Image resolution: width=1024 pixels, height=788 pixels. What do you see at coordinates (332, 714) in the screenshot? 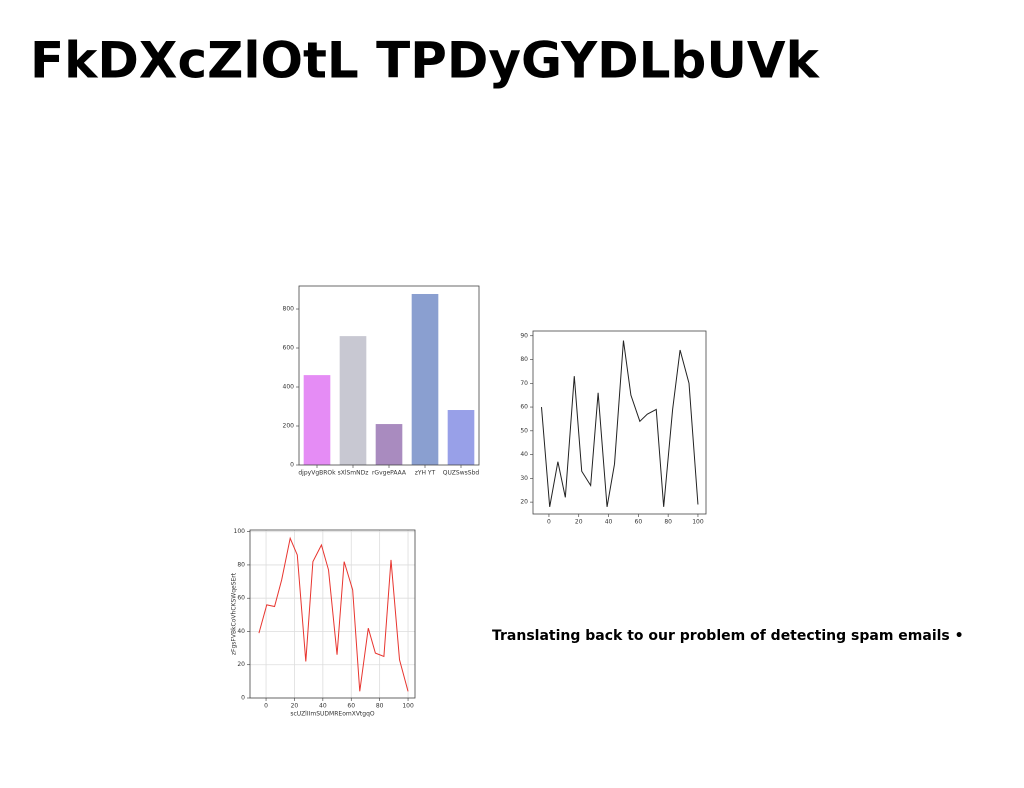
I see `x-axis-label: scUZlIImSUDMREomXVtgqO` at bounding box center [332, 714].